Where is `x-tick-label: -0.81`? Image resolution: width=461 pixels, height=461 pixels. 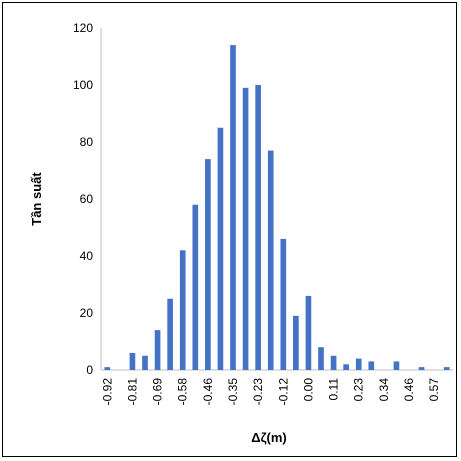 x-tick-label: -0.81 is located at coordinates (132, 392).